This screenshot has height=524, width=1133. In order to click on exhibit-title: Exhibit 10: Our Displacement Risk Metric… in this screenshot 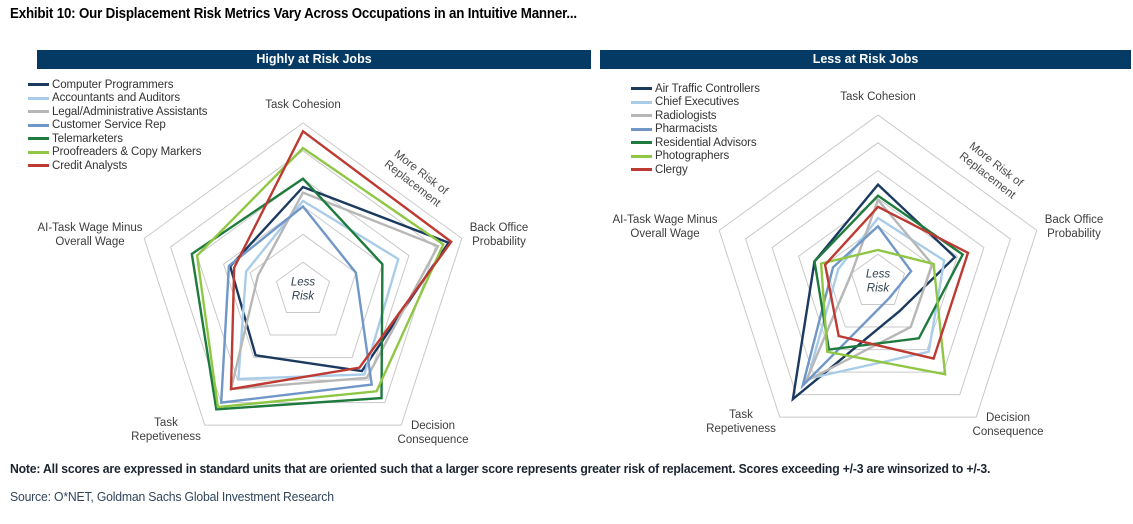, I will do `click(293, 14)`.